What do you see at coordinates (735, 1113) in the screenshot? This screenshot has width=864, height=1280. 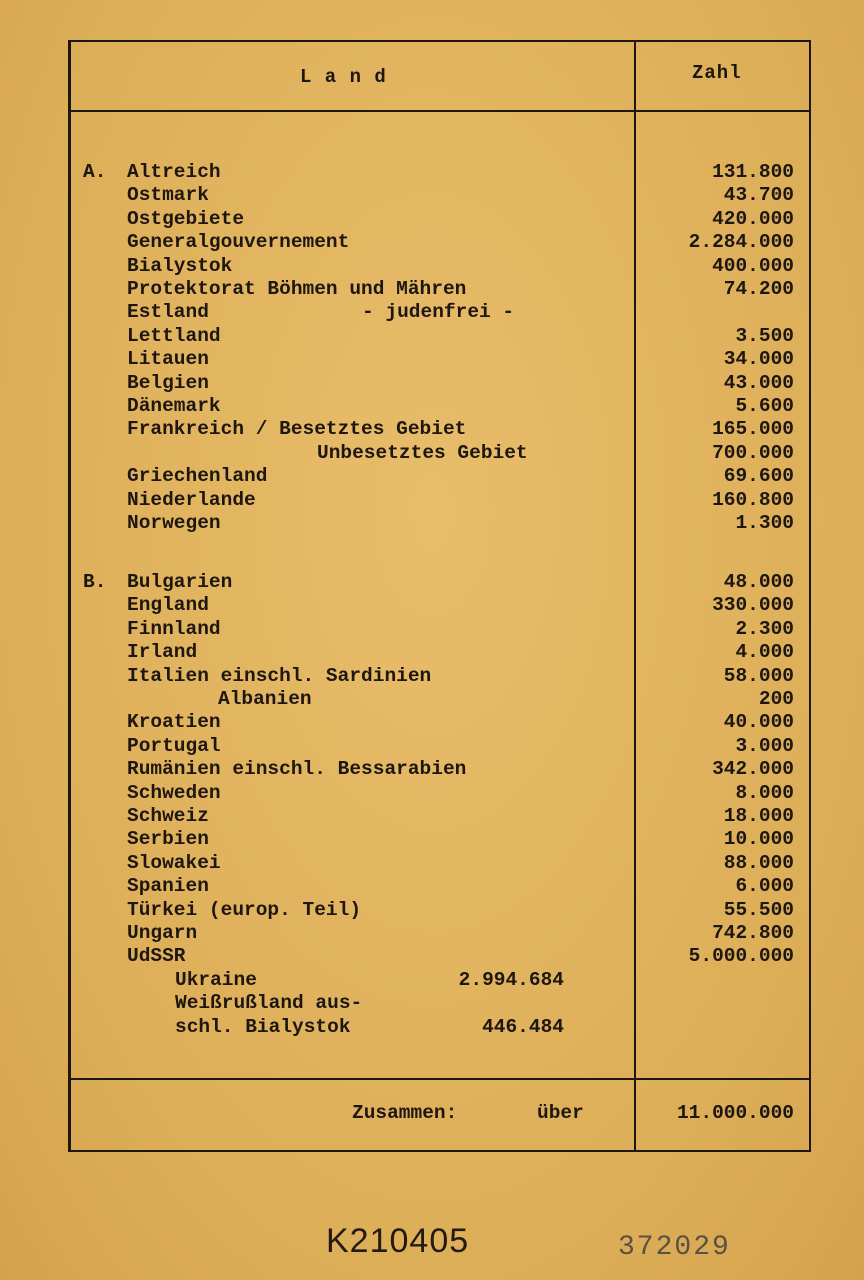 I see `total-value: 11.000.000` at bounding box center [735, 1113].